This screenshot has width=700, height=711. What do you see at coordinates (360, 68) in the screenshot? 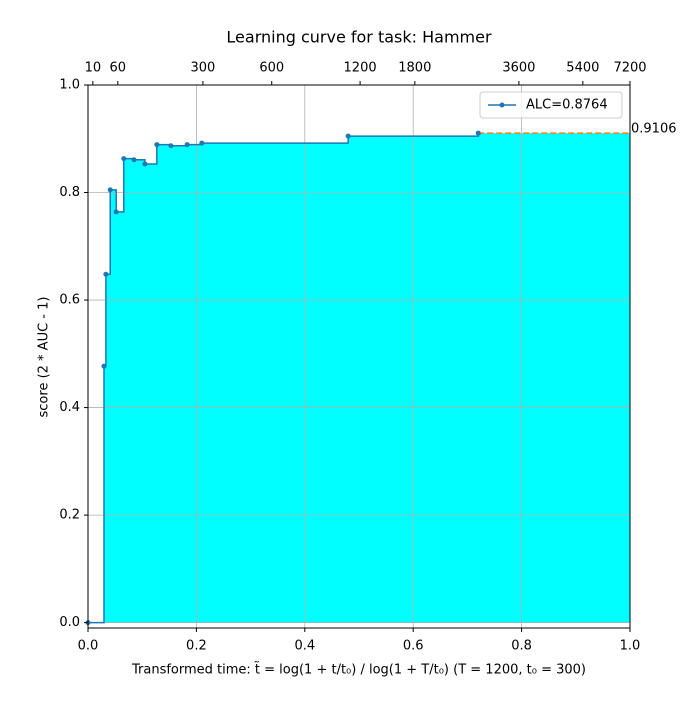
I see `top-x-tick-label: 1200` at bounding box center [360, 68].